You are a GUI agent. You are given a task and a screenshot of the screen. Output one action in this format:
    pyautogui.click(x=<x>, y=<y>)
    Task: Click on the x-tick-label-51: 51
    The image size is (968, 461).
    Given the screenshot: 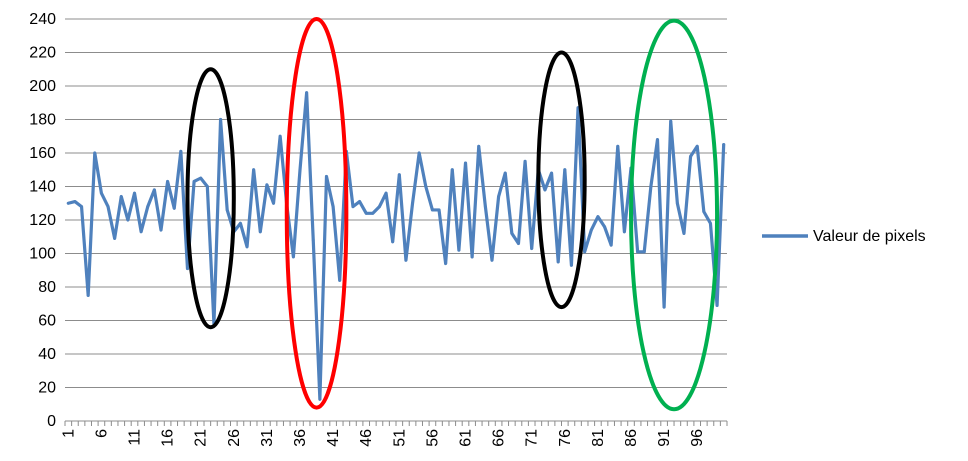 What is the action you would take?
    pyautogui.click(x=399, y=438)
    